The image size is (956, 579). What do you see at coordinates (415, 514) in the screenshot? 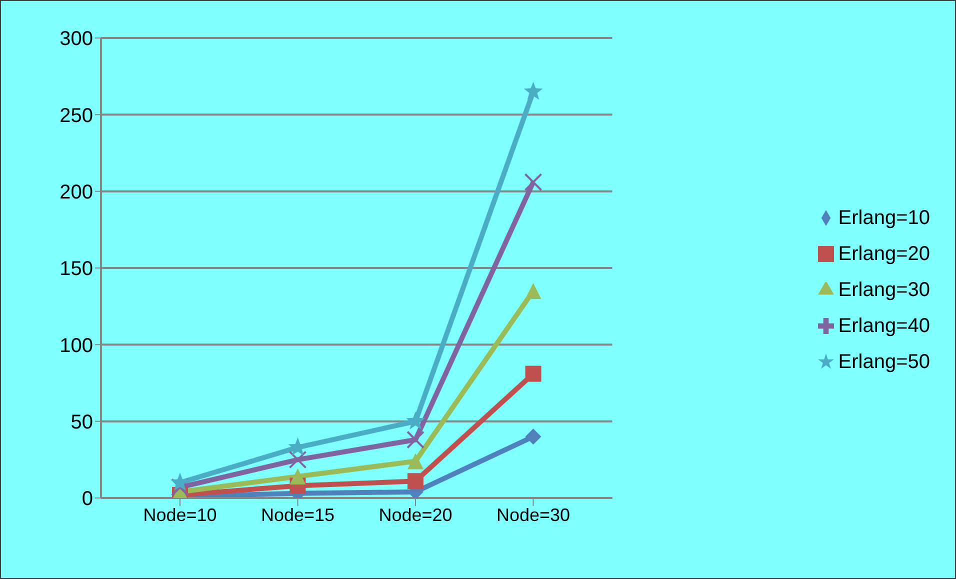
I see `x-tick-label: Node=20` at bounding box center [415, 514].